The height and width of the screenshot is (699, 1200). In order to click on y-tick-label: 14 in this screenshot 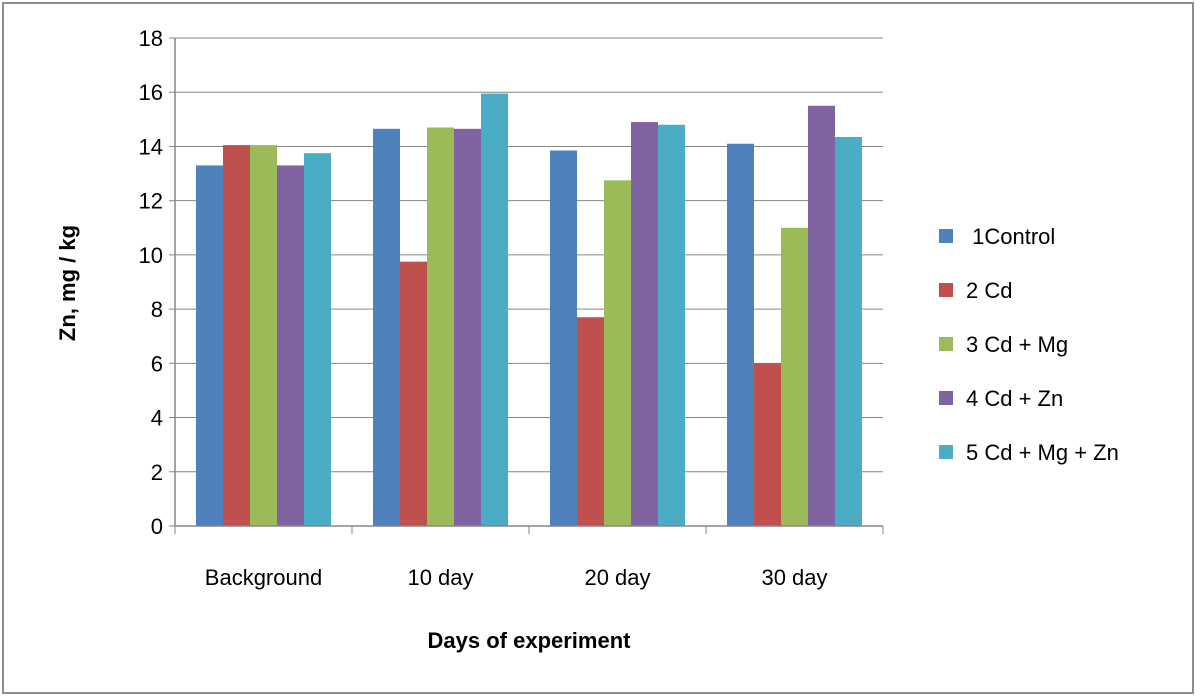, I will do `click(151, 146)`.